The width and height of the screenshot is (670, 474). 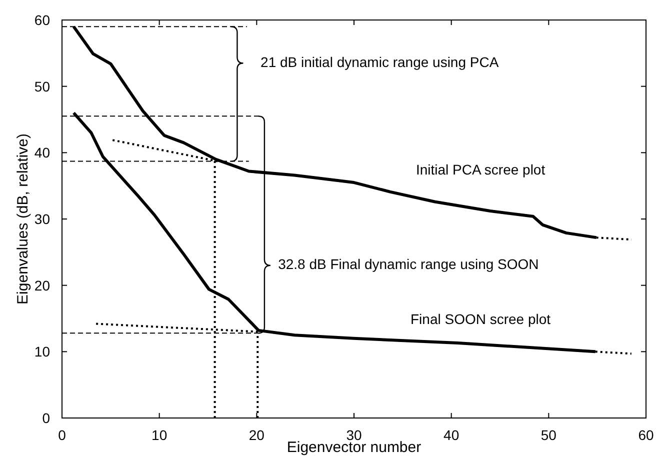 What do you see at coordinates (46, 418) in the screenshot?
I see `y-tick-label: 0` at bounding box center [46, 418].